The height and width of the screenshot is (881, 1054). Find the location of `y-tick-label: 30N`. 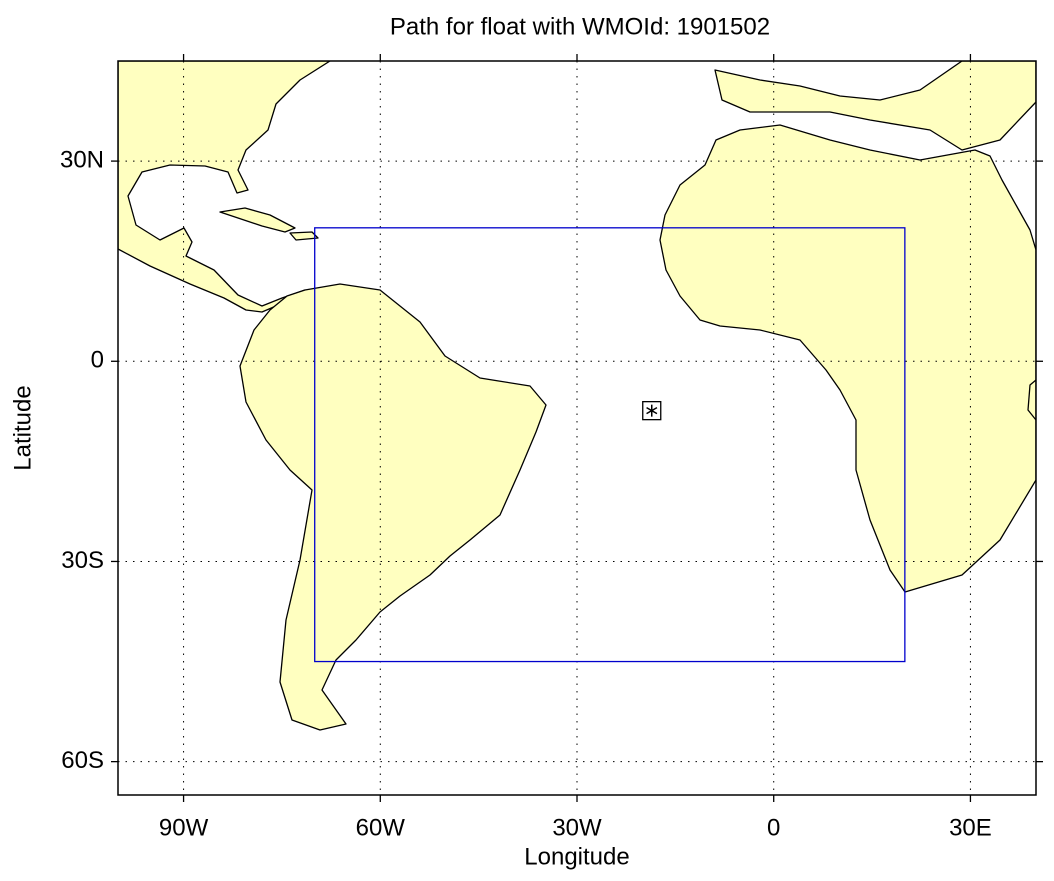

y-tick-label: 30N is located at coordinates (82, 159).